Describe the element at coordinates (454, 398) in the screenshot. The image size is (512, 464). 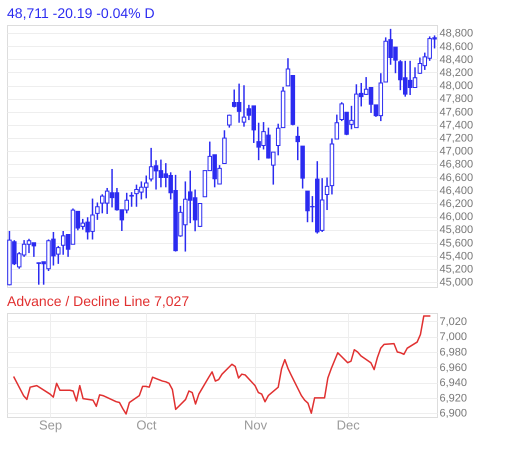
I see `y-tick-label: 6,920` at that location.